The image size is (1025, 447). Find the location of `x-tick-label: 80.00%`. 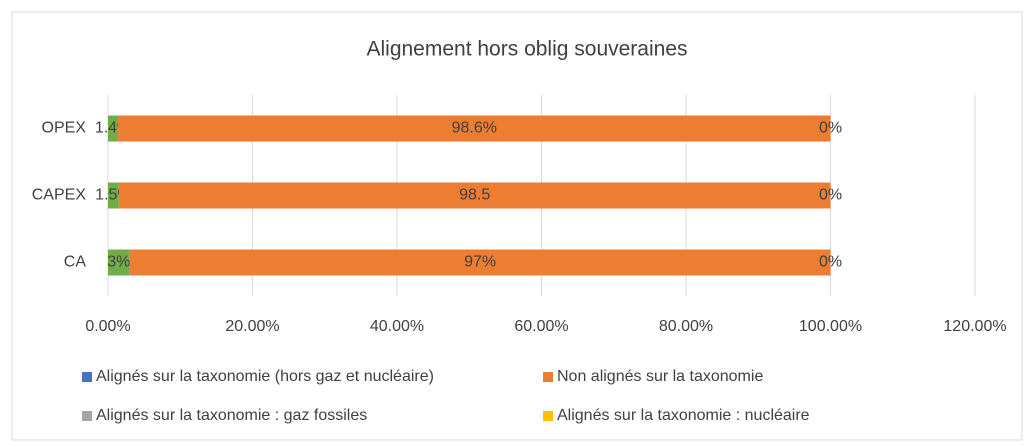

x-tick-label: 80.00% is located at coordinates (686, 326).